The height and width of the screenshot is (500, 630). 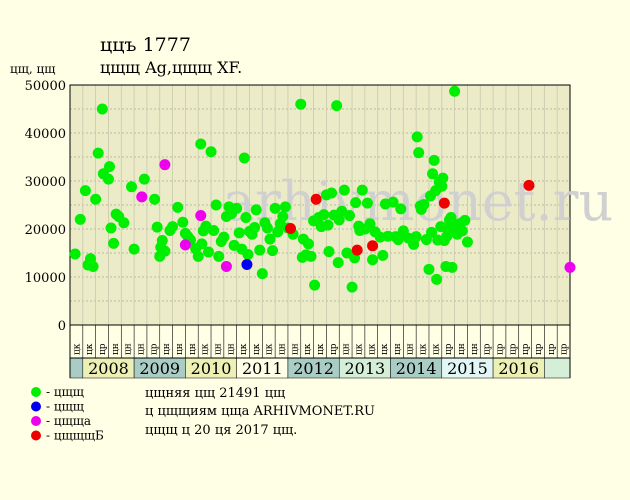 What do you see at coordinates (62, 326) in the screenshot?
I see `y-tick-label: 0` at bounding box center [62, 326].